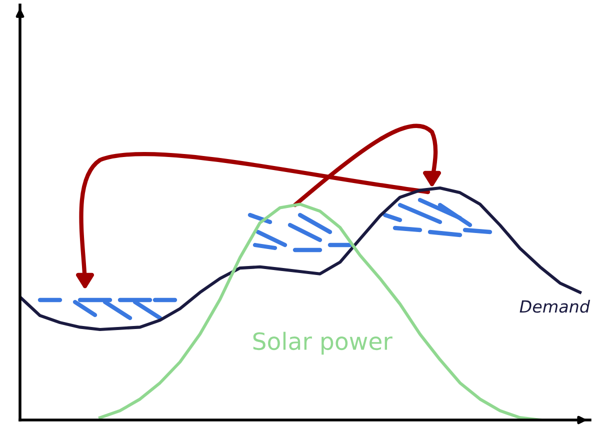  What do you see at coordinates (555, 306) in the screenshot?
I see `series-label: Demand` at bounding box center [555, 306].